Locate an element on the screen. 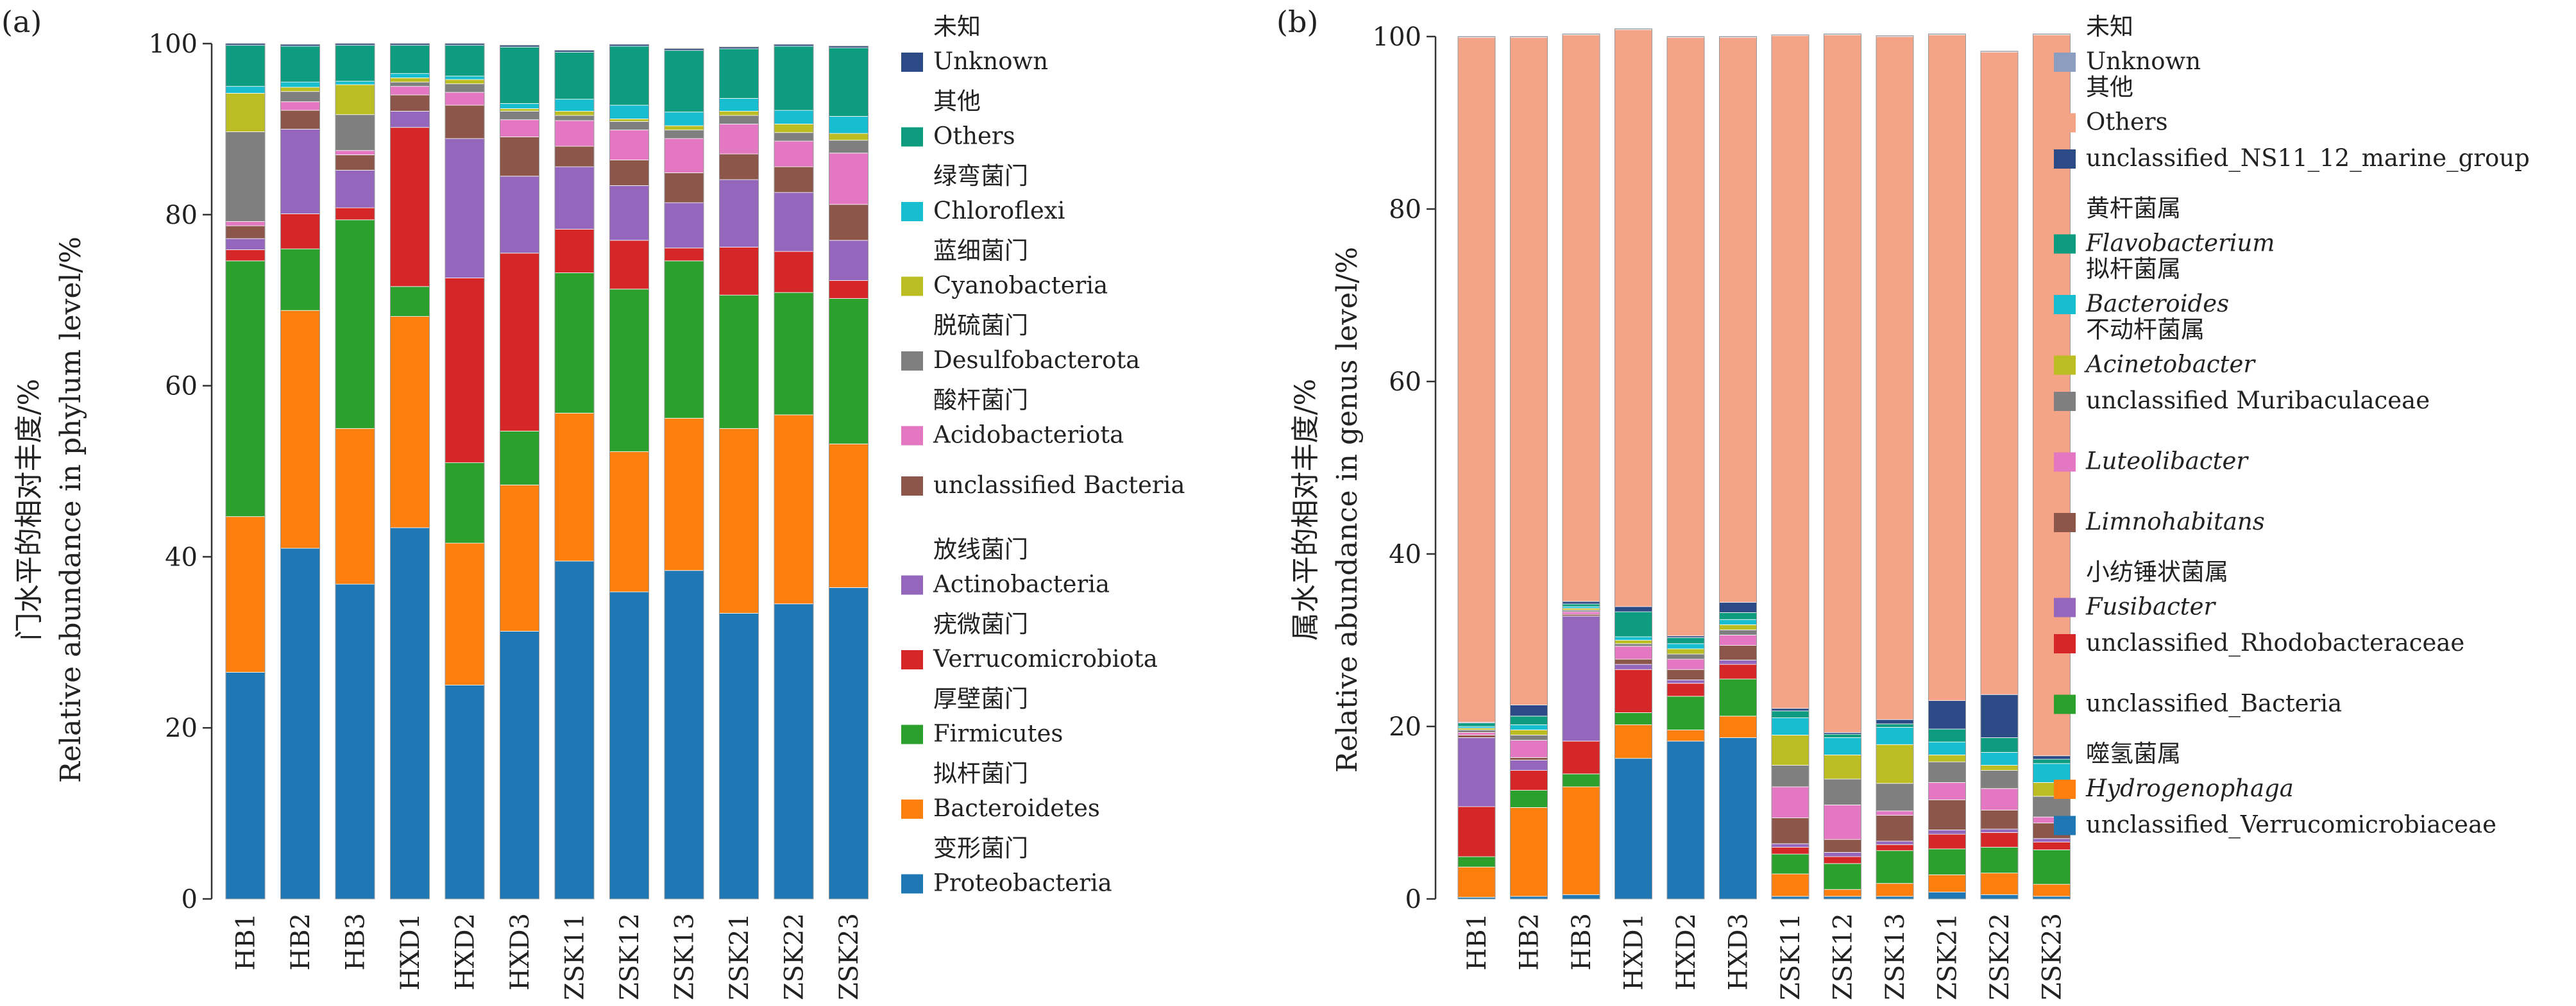 Image resolution: width=2576 pixels, height=1006 pixels. legend-entry: 未知 Unknown is located at coordinates (2127, 44).